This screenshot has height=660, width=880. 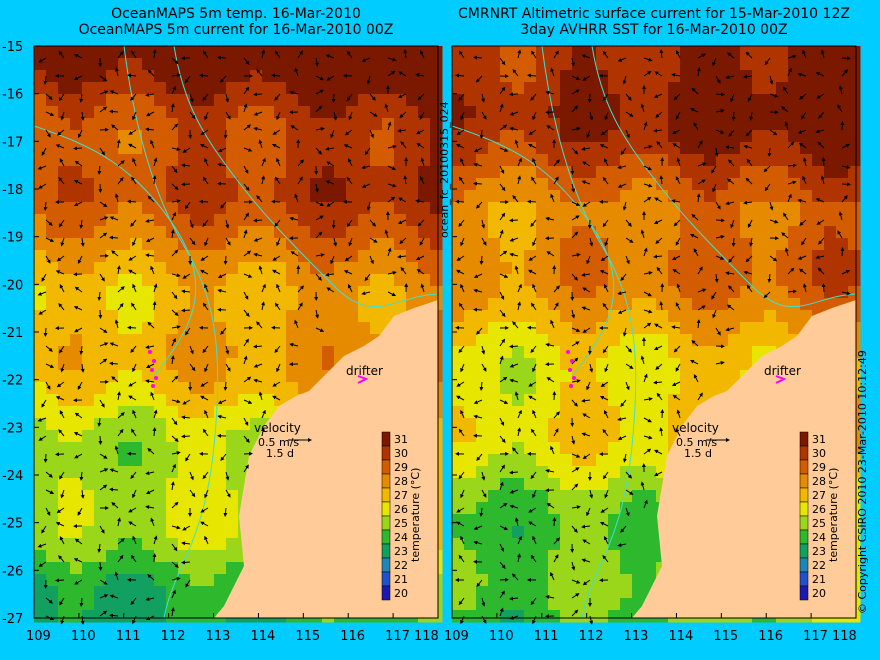 What do you see at coordinates (401, 439) in the screenshot?
I see `colorbar-tick: 31` at bounding box center [401, 439].